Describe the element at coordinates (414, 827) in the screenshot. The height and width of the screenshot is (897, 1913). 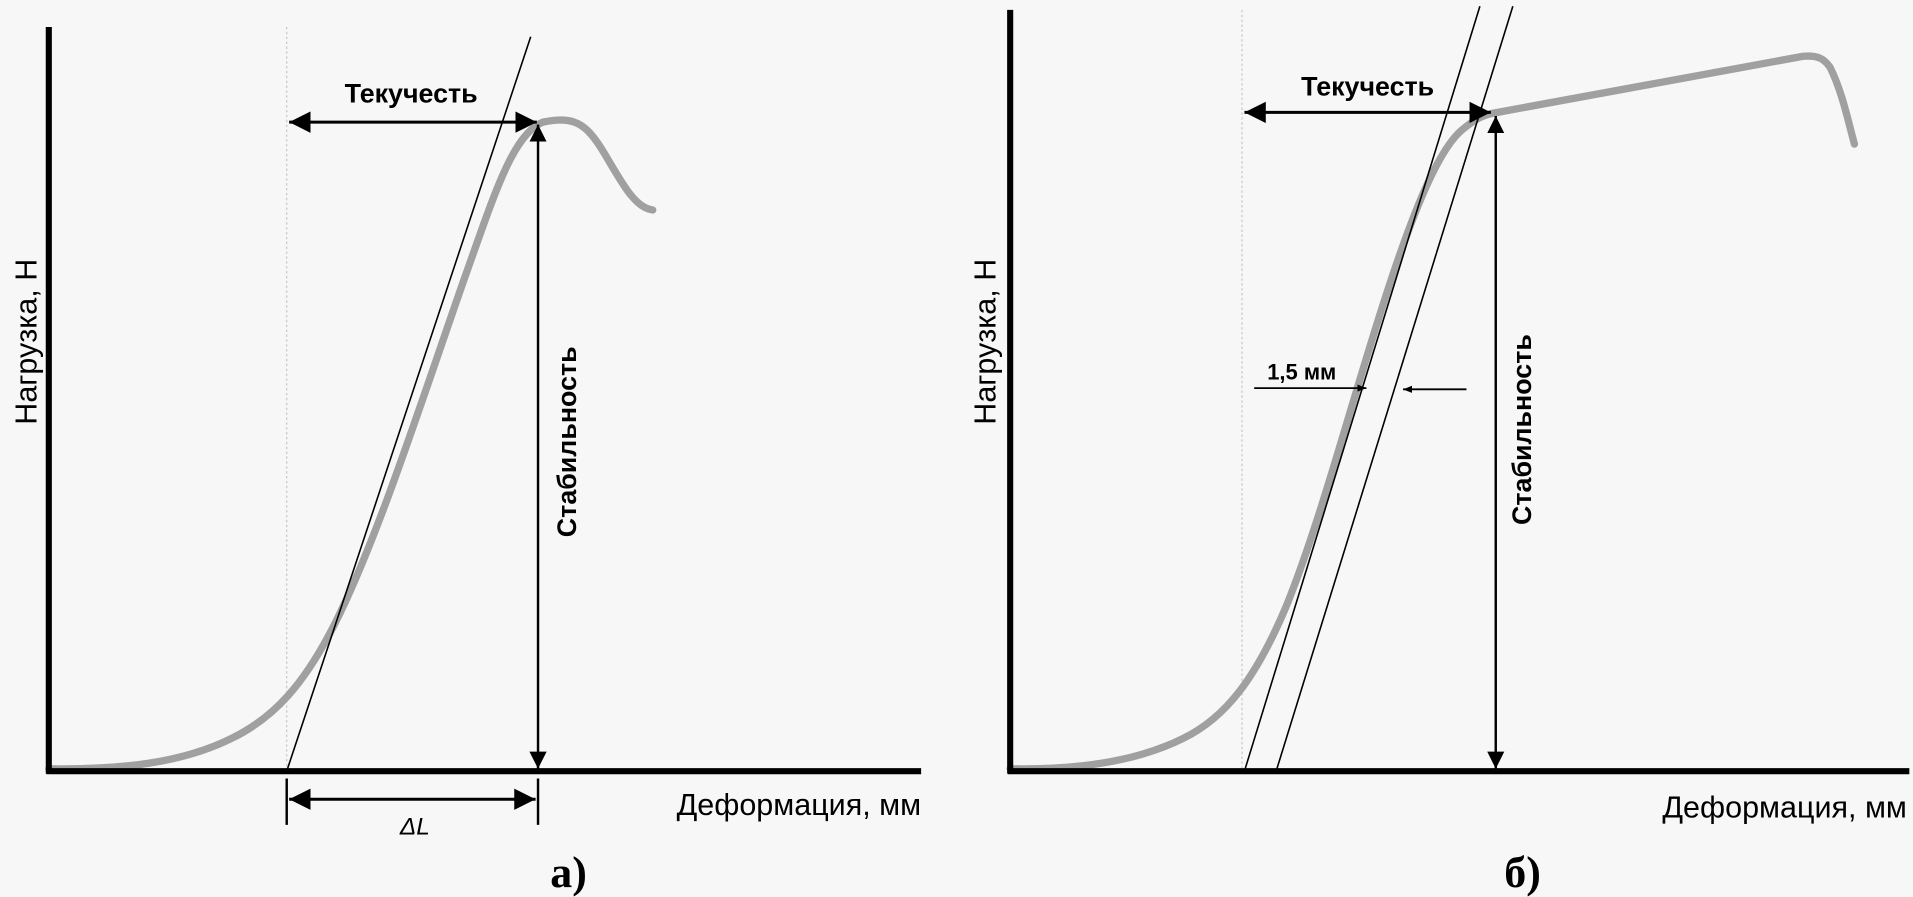
I see `delta-label: ΔL` at that location.